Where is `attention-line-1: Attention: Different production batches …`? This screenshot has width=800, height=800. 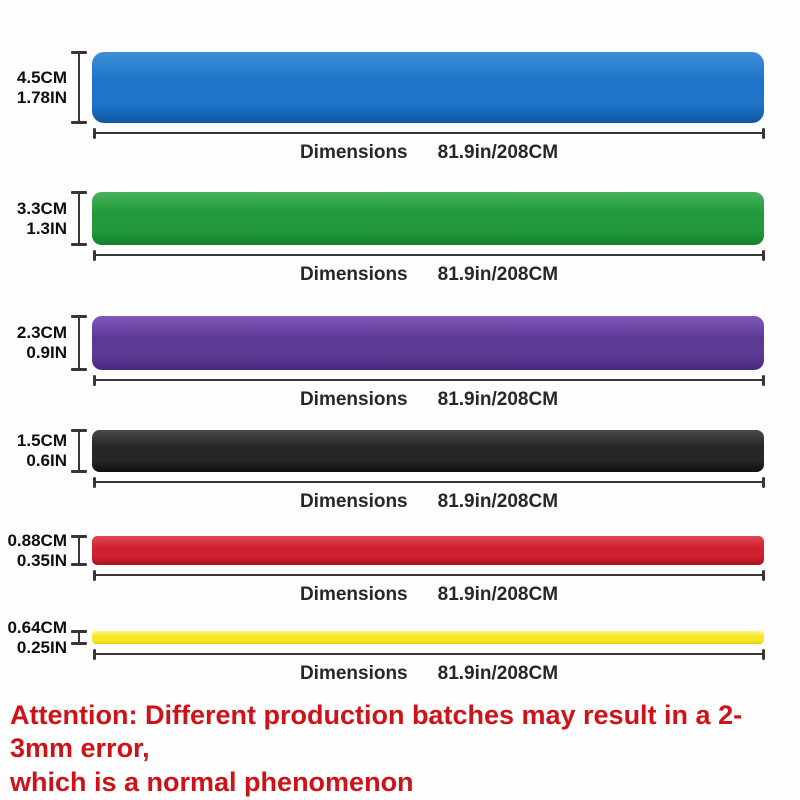 attention-line-1: Attention: Different production batches … is located at coordinates (376, 732).